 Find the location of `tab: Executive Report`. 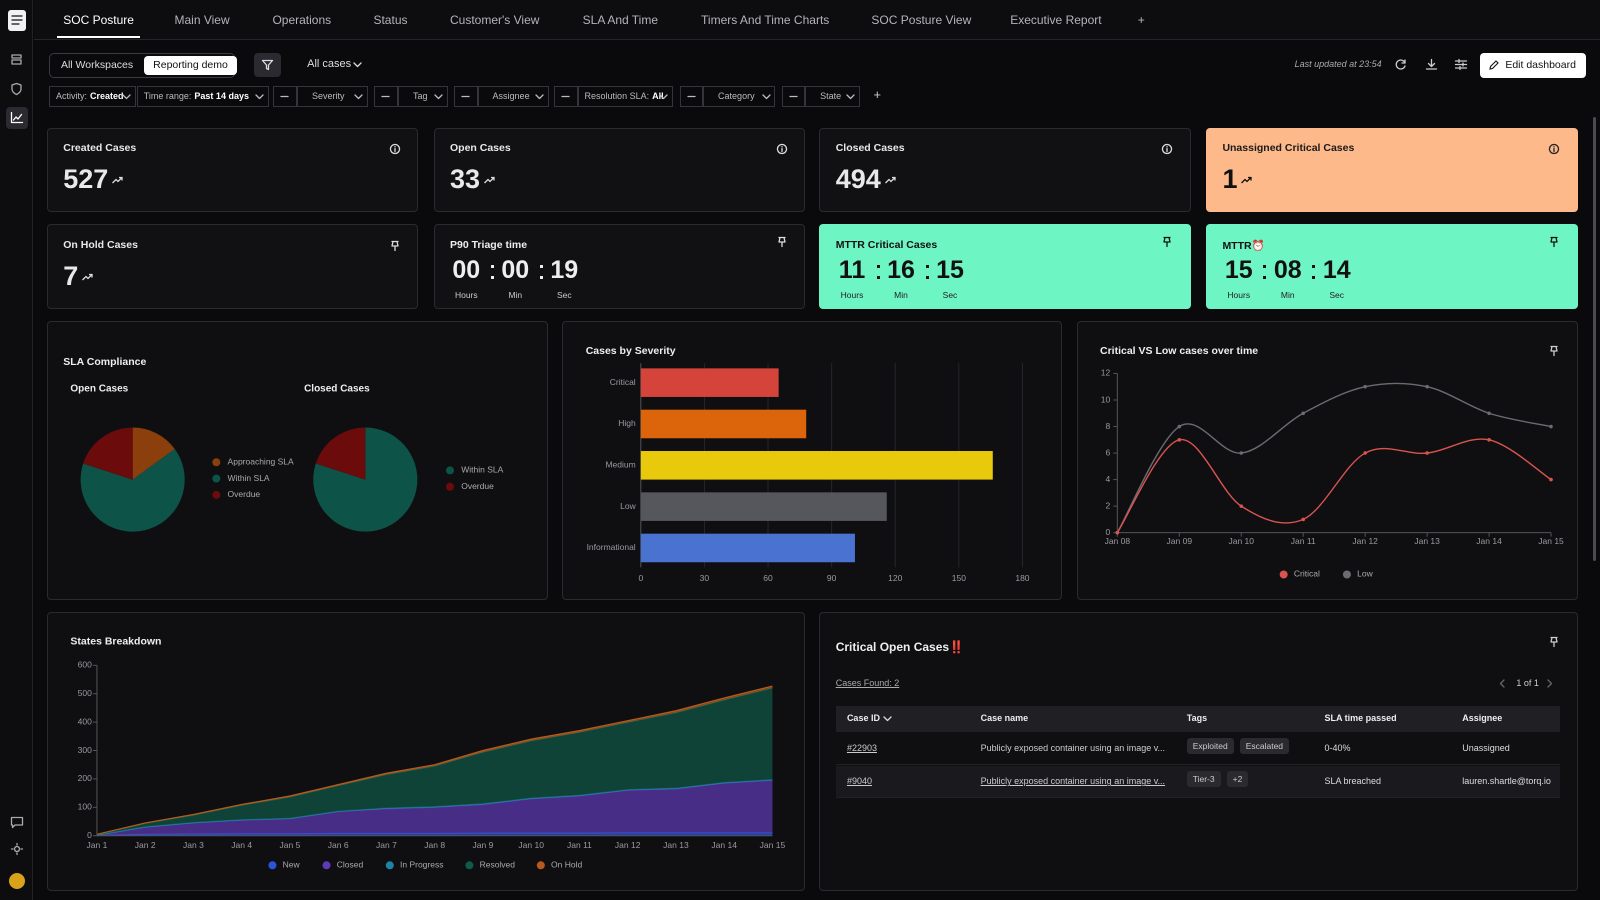

tab: Executive Report is located at coordinates (1056, 20).